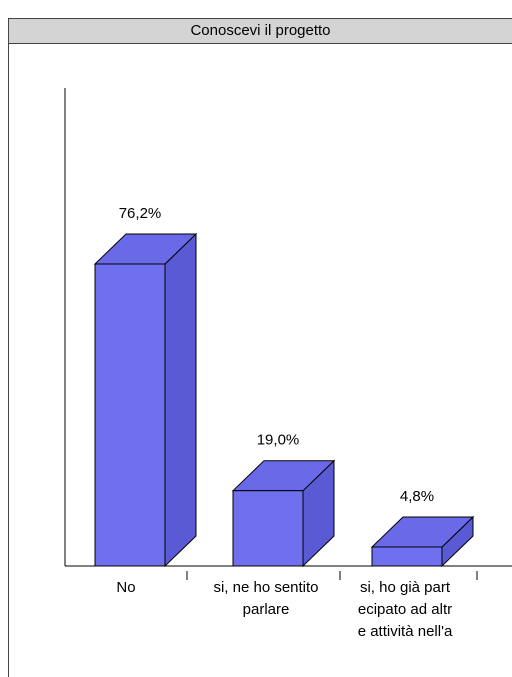 Image resolution: width=512 pixels, height=677 pixels. What do you see at coordinates (278, 440) in the screenshot?
I see `data-label-2: 19,0%` at bounding box center [278, 440].